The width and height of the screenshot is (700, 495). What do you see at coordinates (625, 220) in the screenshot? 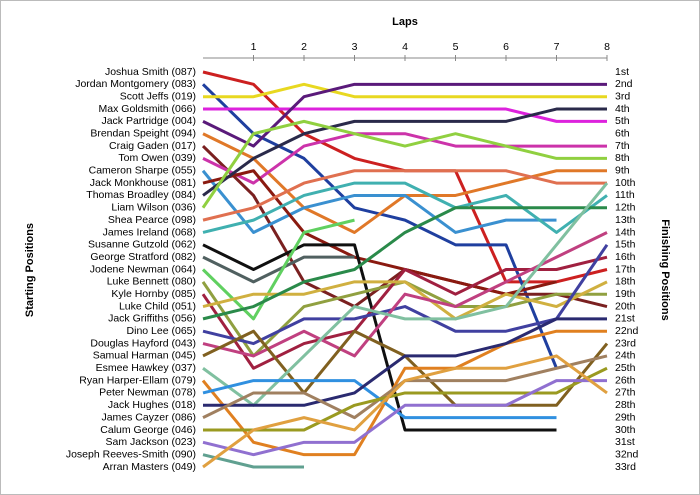
I see `y2-tick-label: 13th` at bounding box center [625, 220].